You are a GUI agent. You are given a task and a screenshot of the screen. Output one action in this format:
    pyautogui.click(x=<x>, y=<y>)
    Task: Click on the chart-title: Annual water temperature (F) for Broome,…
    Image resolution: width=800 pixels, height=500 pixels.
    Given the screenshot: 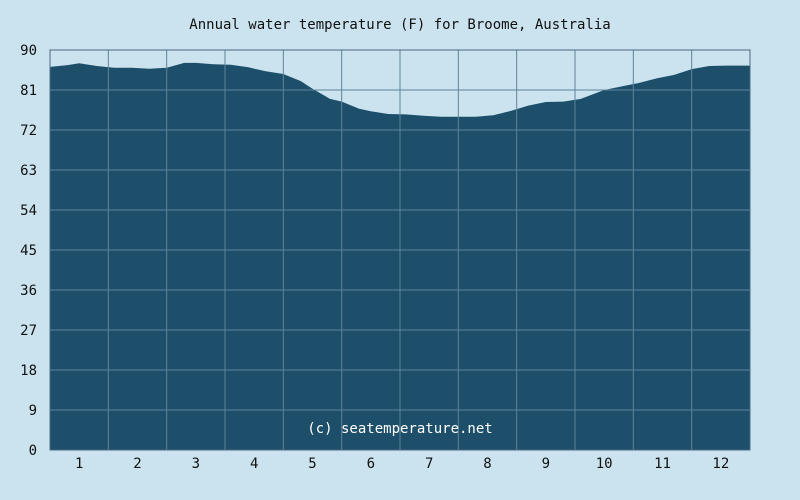 What is the action you would take?
    pyautogui.click(x=400, y=25)
    